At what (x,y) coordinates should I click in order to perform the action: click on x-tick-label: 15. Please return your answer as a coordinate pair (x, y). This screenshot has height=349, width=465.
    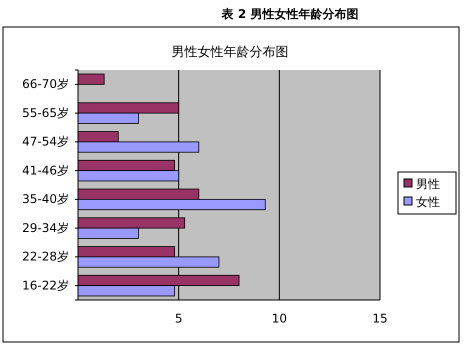
    Looking at the image, I should click on (380, 319).